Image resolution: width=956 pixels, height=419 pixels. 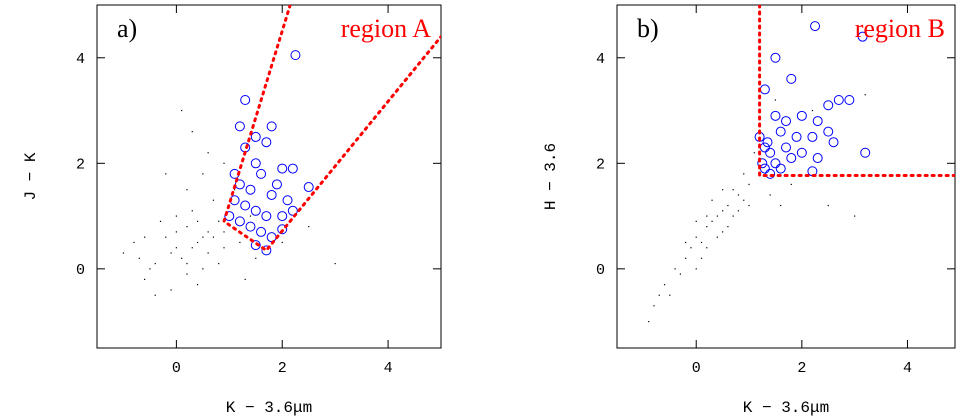 I want to click on y-tick-label: 4, so click(x=600, y=59).